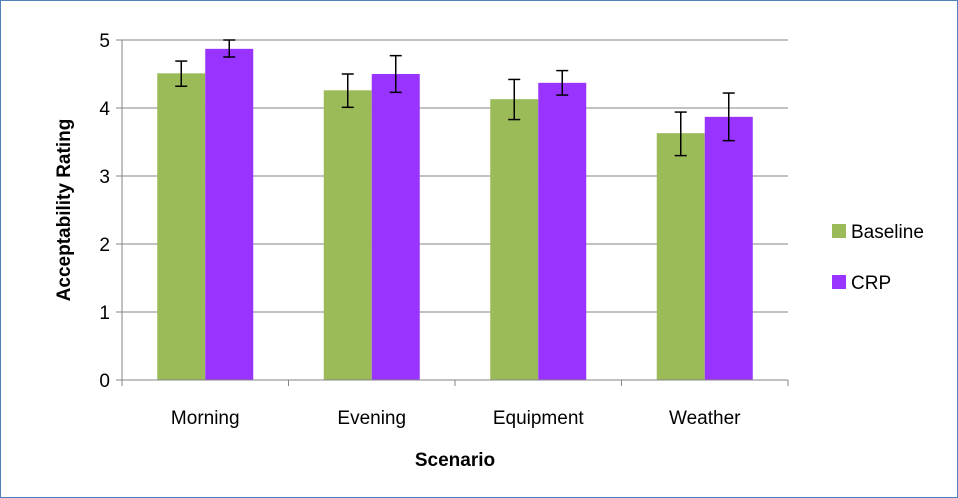  I want to click on y-tick-label: 2, so click(104, 245).